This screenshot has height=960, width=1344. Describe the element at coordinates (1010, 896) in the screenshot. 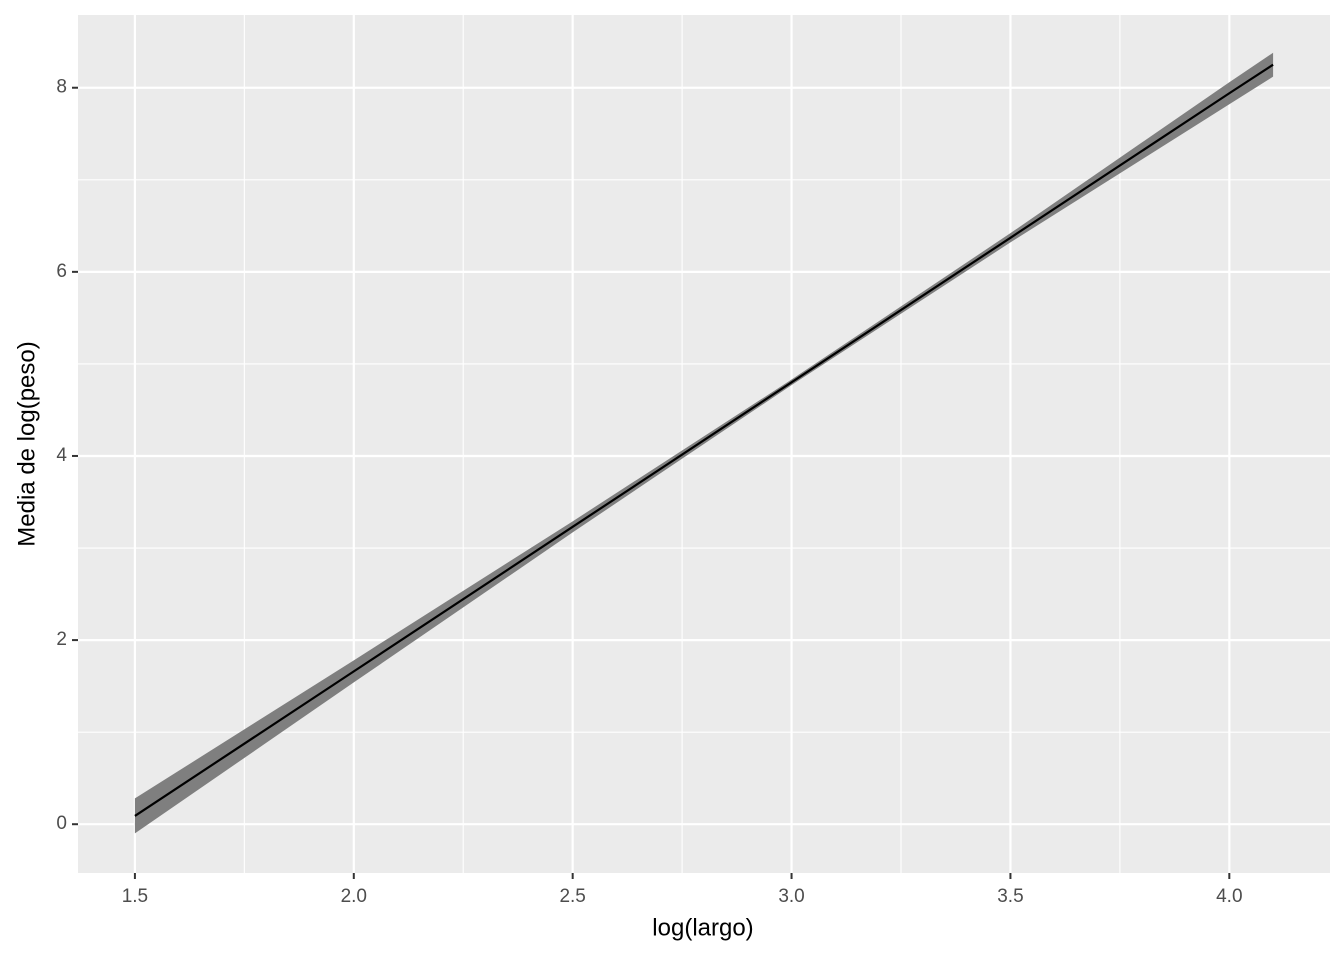

I see `x-tick-label: 3.5` at that location.